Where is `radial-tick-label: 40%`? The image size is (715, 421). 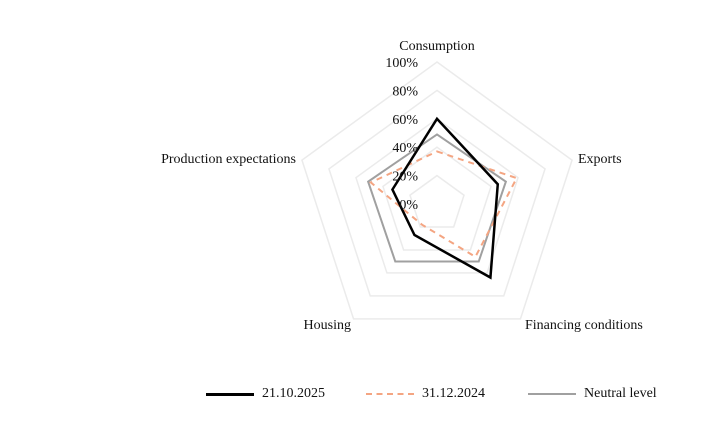 radial-tick-label: 40% is located at coordinates (405, 148).